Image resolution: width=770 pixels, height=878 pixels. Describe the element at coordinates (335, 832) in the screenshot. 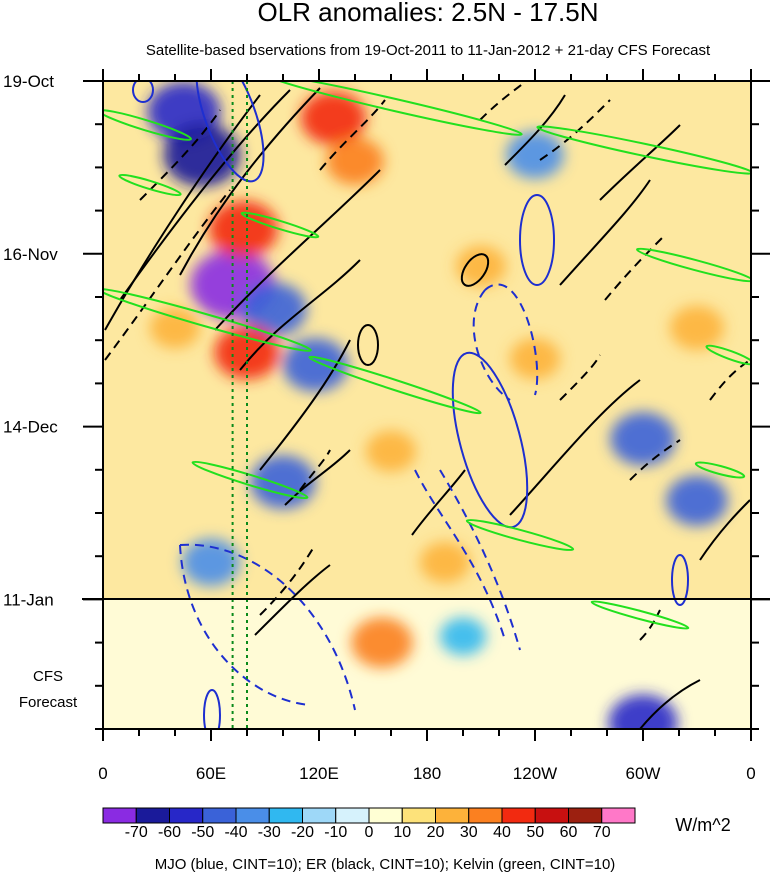

I see `colorbar-label: -10` at that location.